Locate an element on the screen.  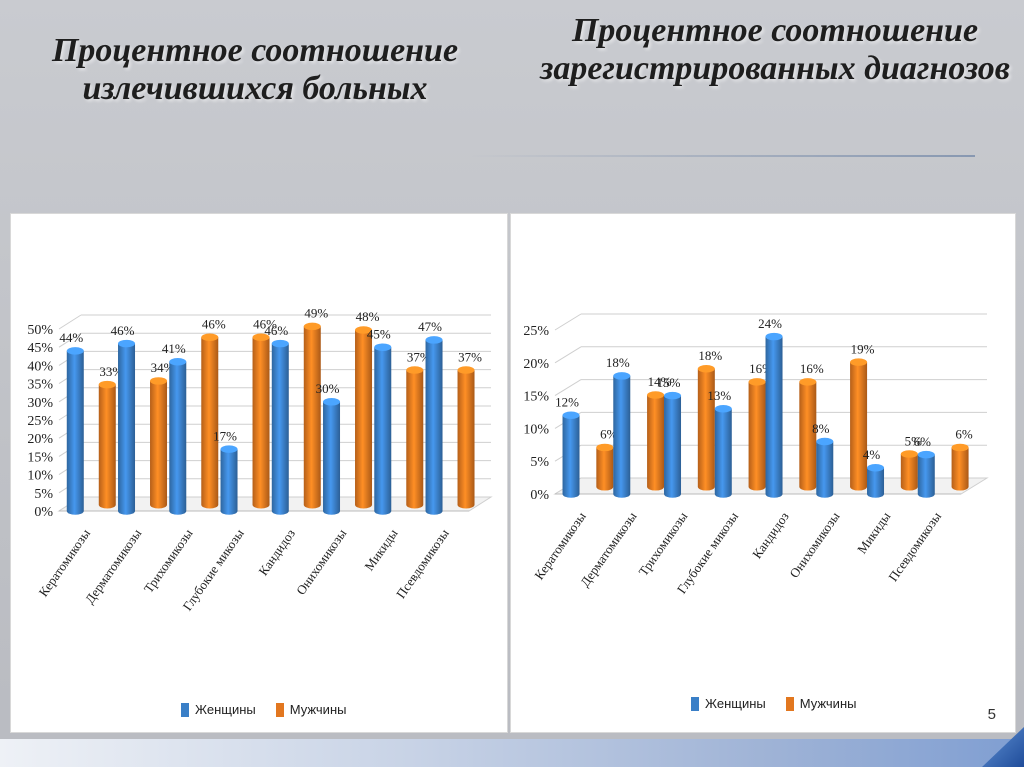
x-tick-label: Кандидоз is located at coordinates (276, 552).